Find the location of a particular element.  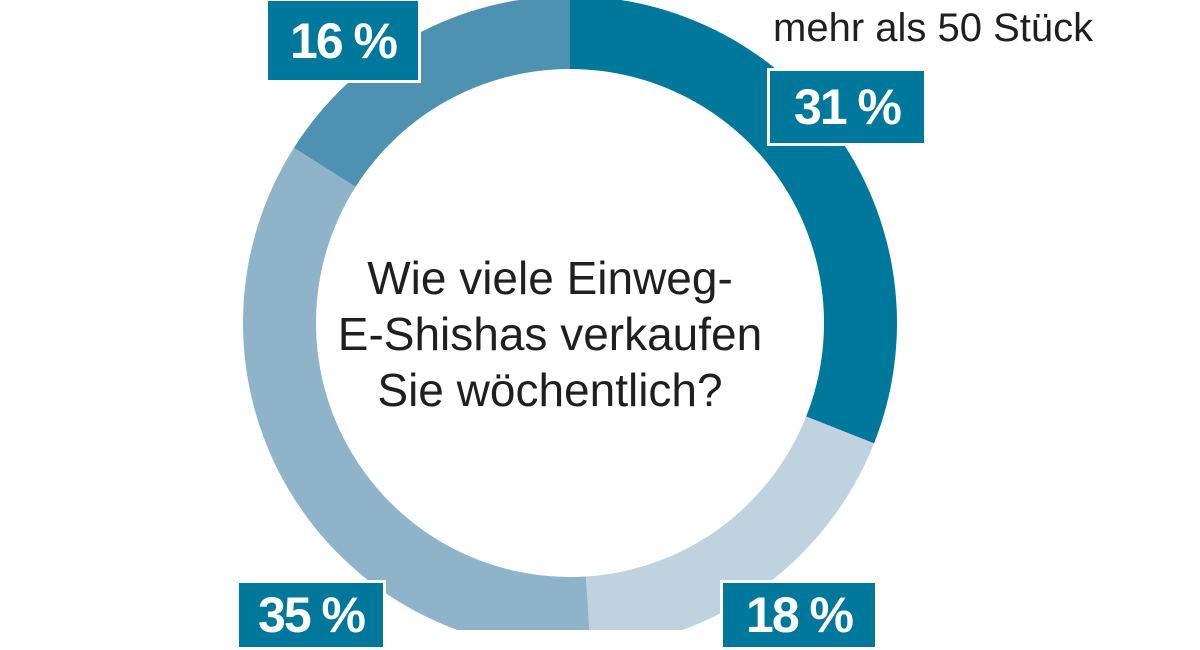

data-label-slice-1: 31 % is located at coordinates (847, 107).